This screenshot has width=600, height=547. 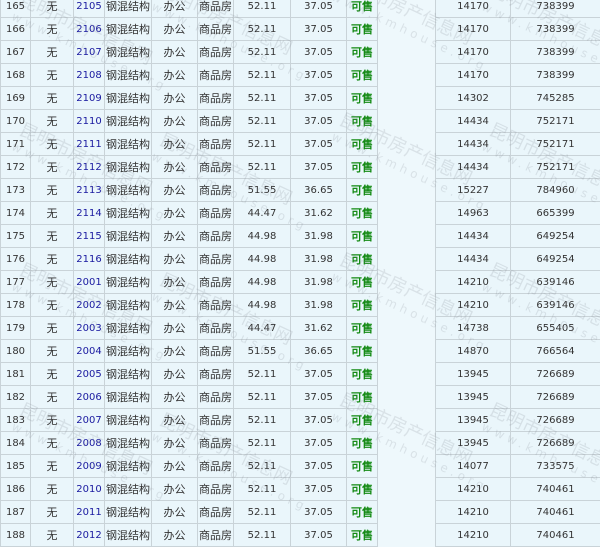 What do you see at coordinates (89, 144) in the screenshot?
I see `room-number-link: 2111` at bounding box center [89, 144].